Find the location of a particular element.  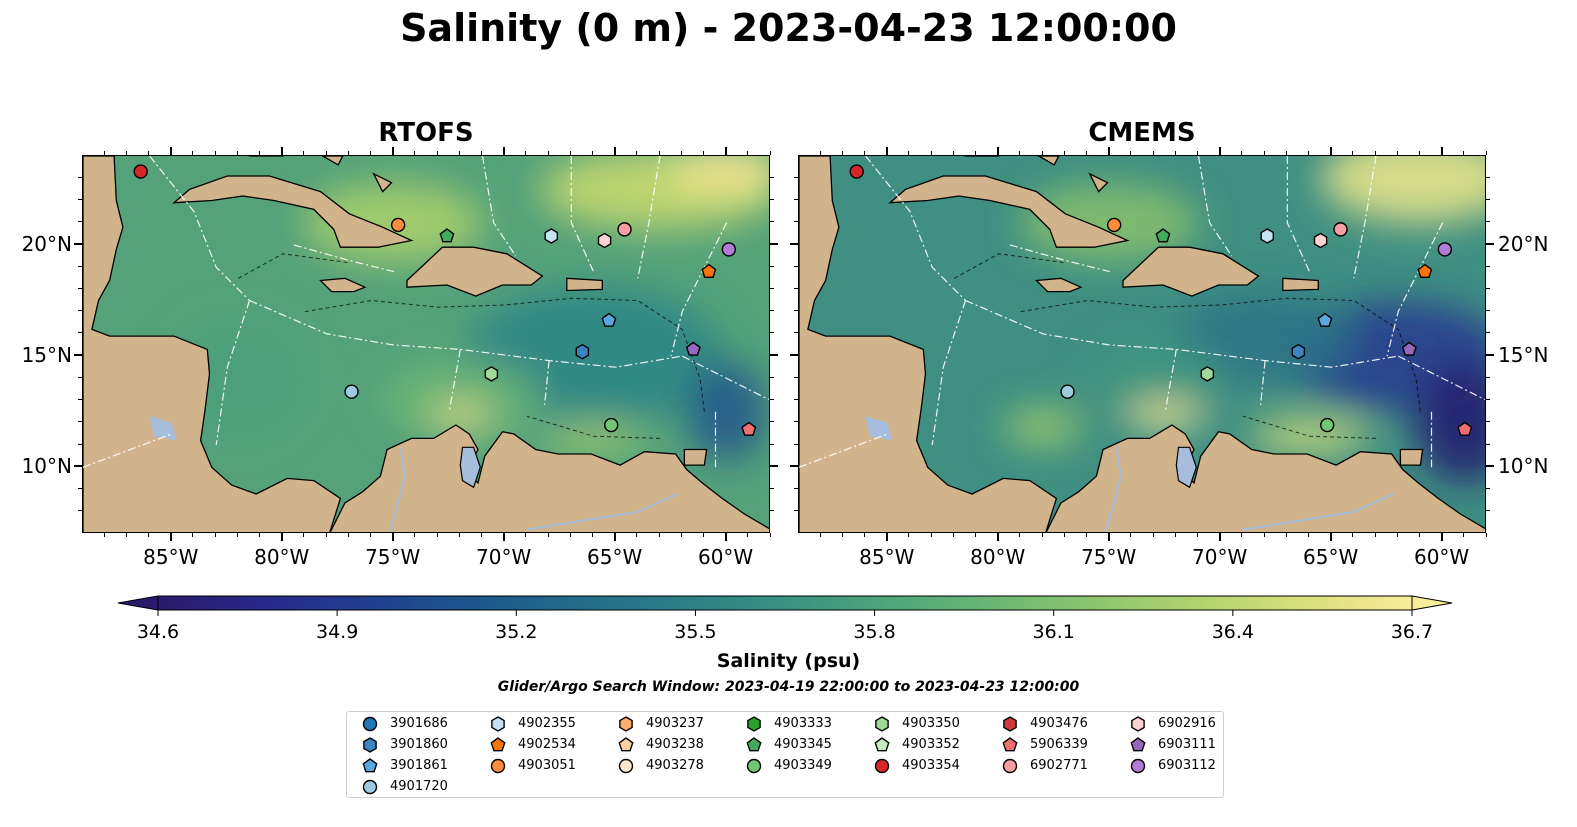

land-jamaica is located at coordinates (343, 285).